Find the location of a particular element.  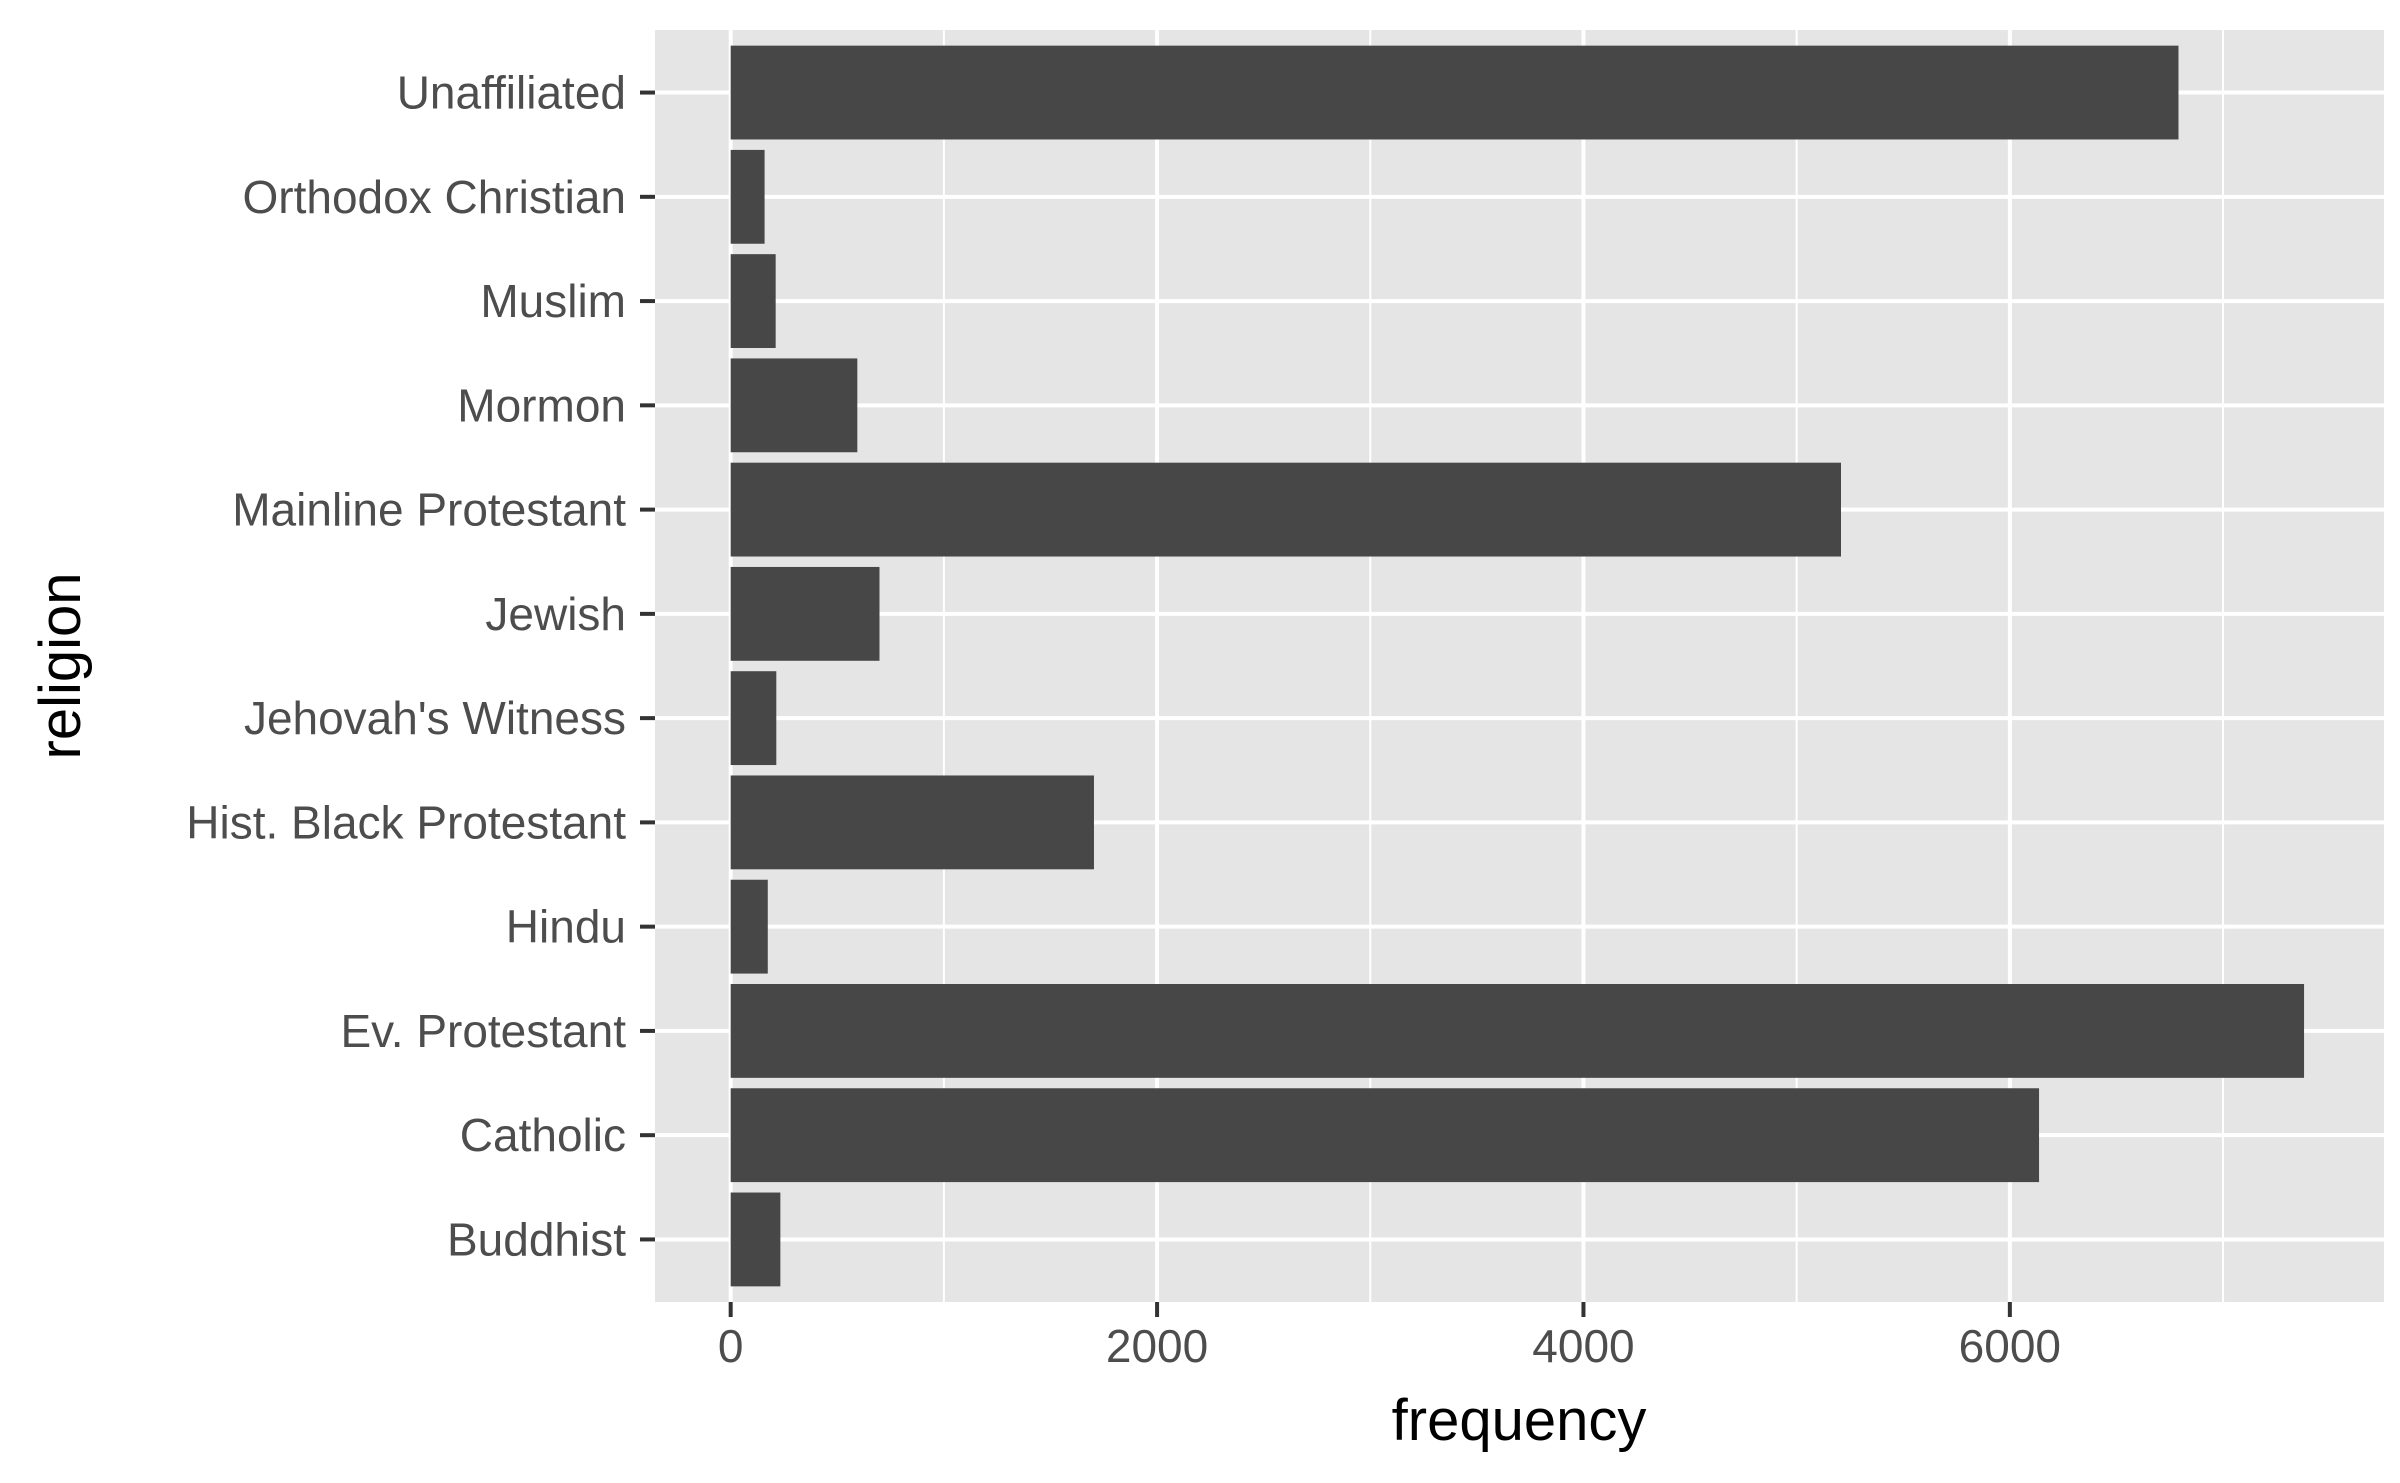

bar-jehovah-s-witness is located at coordinates (753, 718).